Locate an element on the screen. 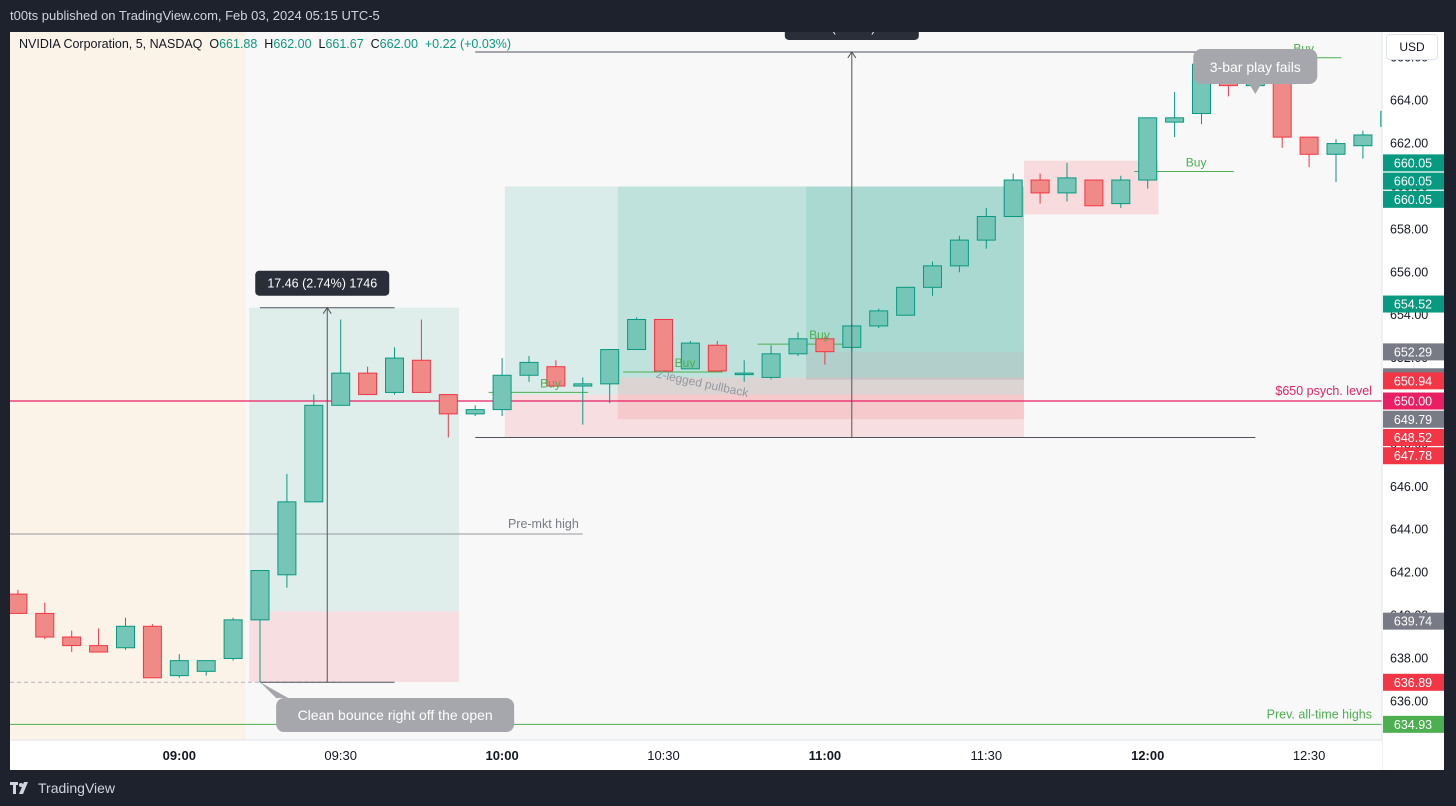  price-badge-label: 636.89 is located at coordinates (1413, 683).